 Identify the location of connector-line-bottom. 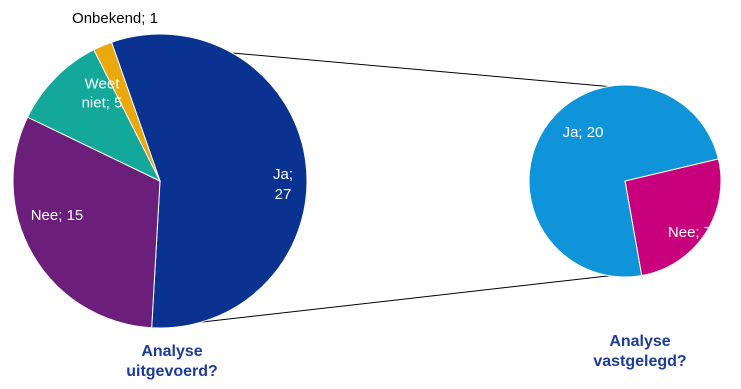
(388, 301).